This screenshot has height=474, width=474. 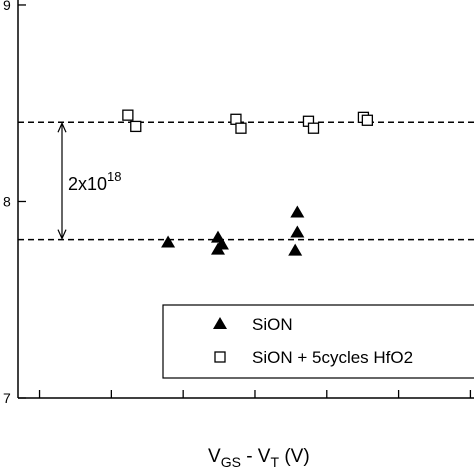 I want to click on y-tick-label: 8, so click(x=7, y=201).